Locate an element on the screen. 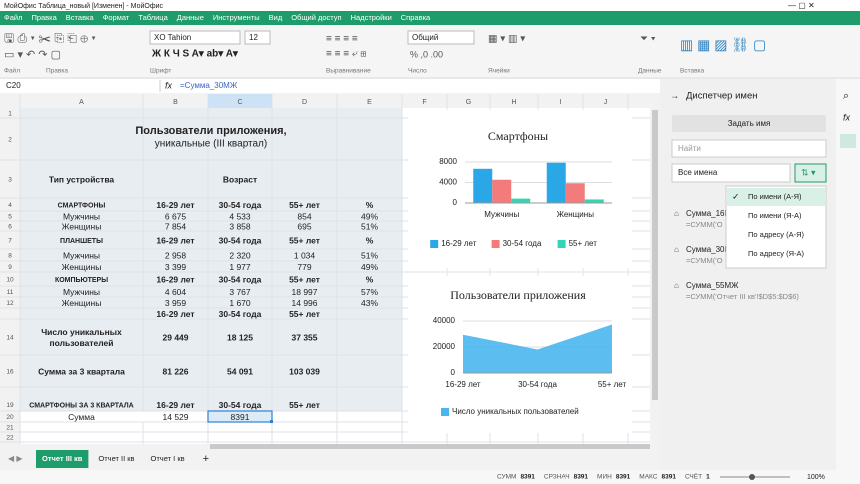  cell: 57% is located at coordinates (369, 292).